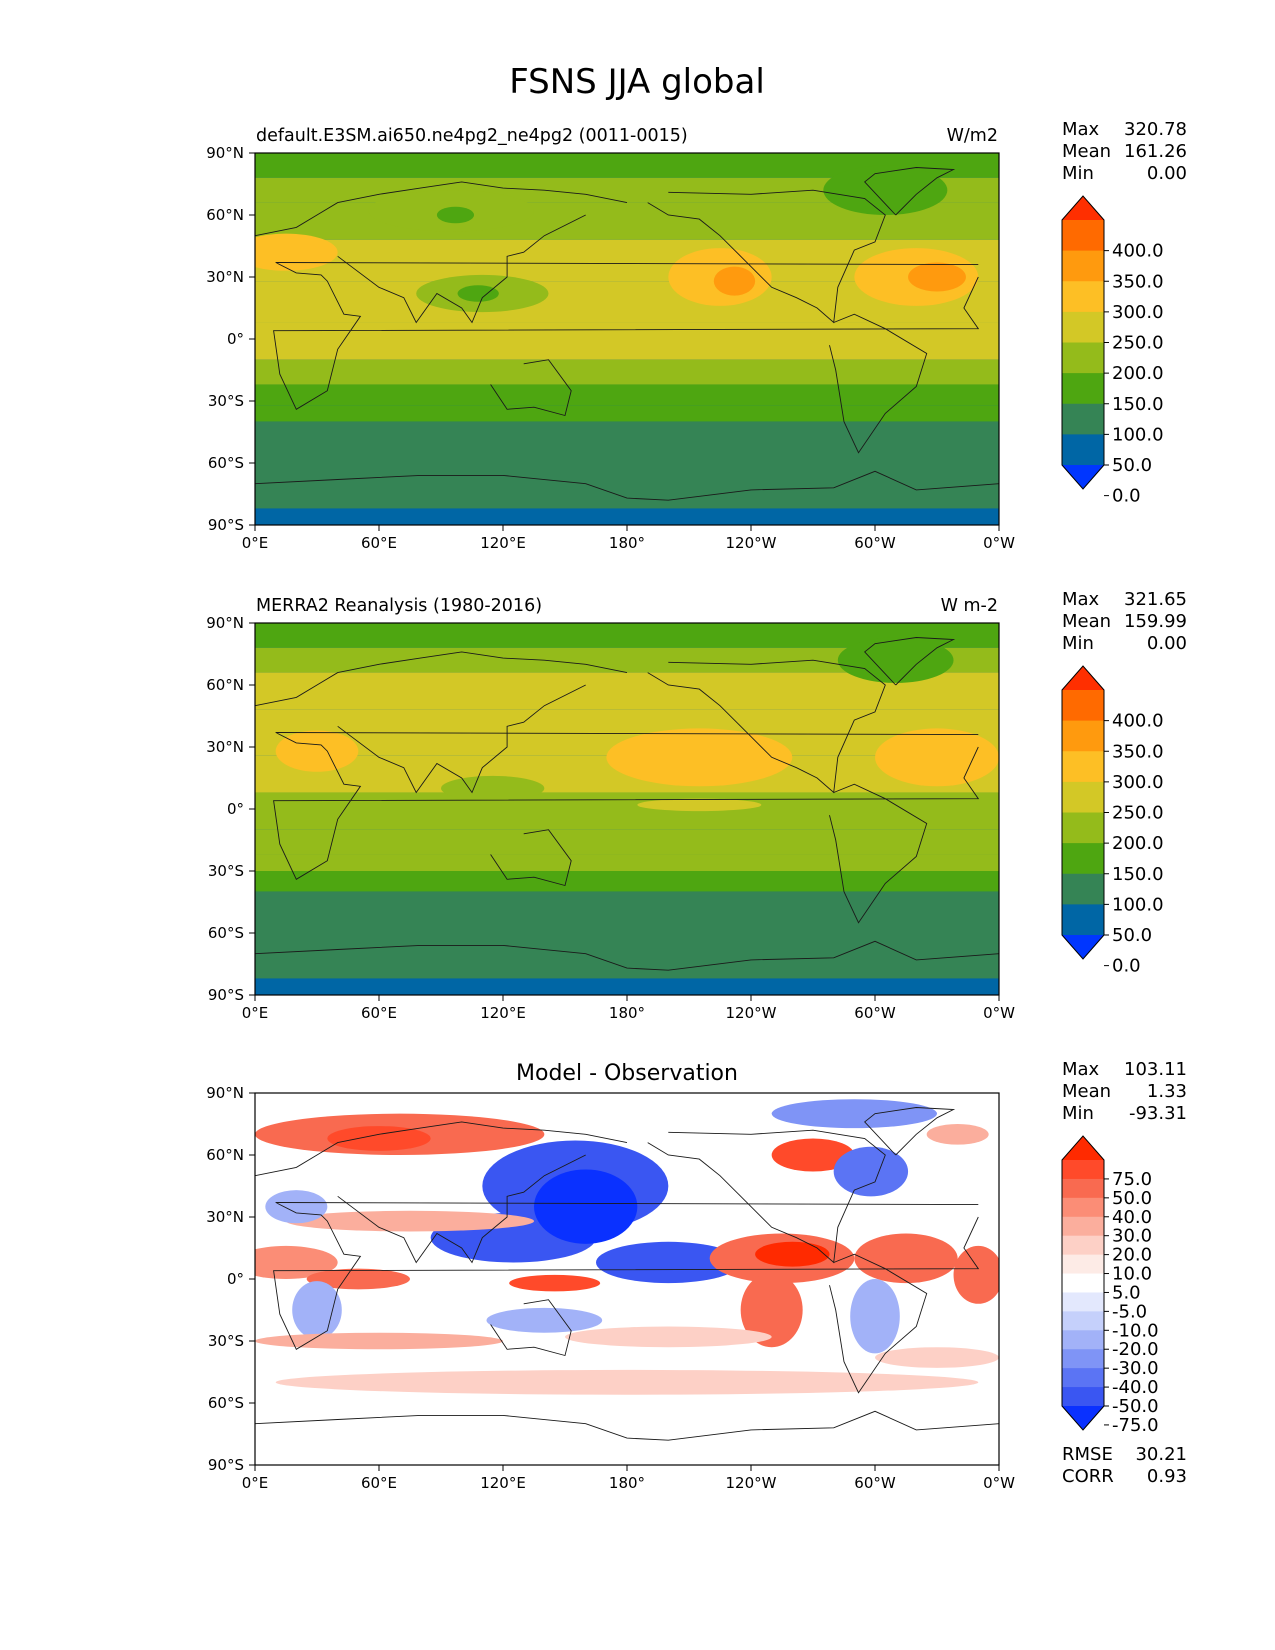 This screenshot has width=1275, height=1650. I want to click on lat-tick-label: 90°N, so click(225, 153).